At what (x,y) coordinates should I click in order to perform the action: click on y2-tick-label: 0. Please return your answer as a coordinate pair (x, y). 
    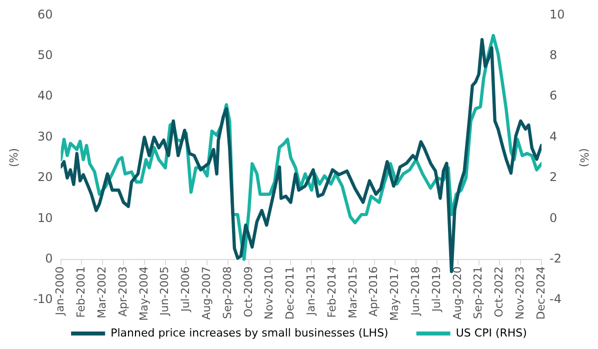
    Looking at the image, I should click on (554, 217).